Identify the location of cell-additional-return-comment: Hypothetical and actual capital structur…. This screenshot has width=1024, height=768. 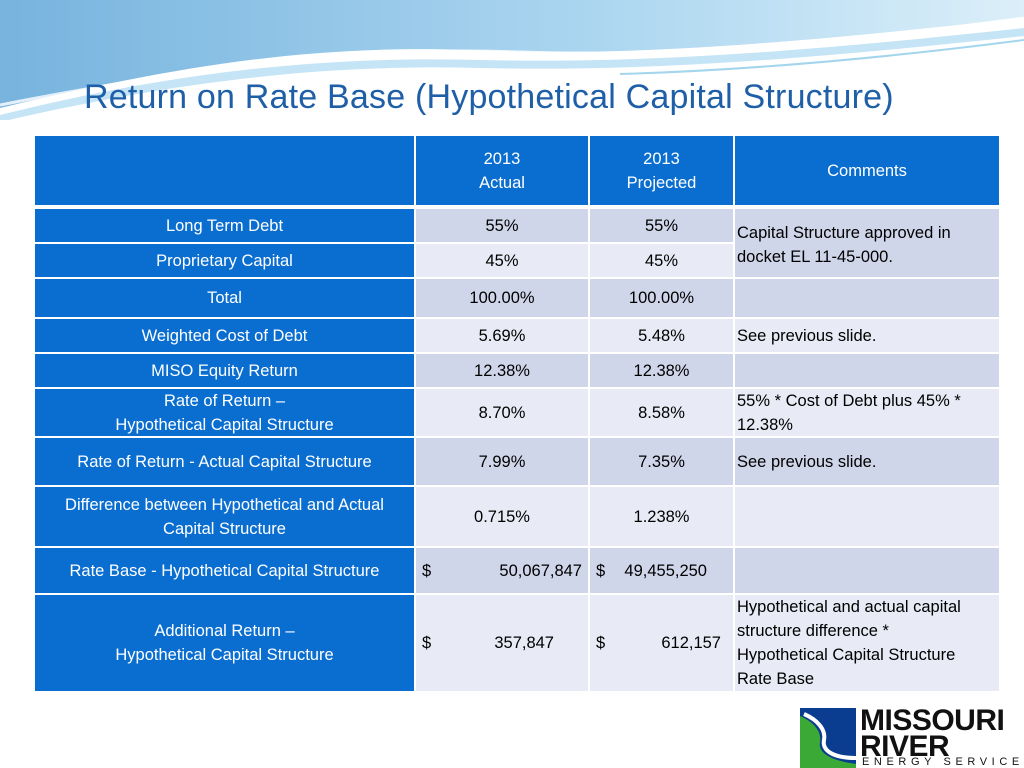
(867, 643).